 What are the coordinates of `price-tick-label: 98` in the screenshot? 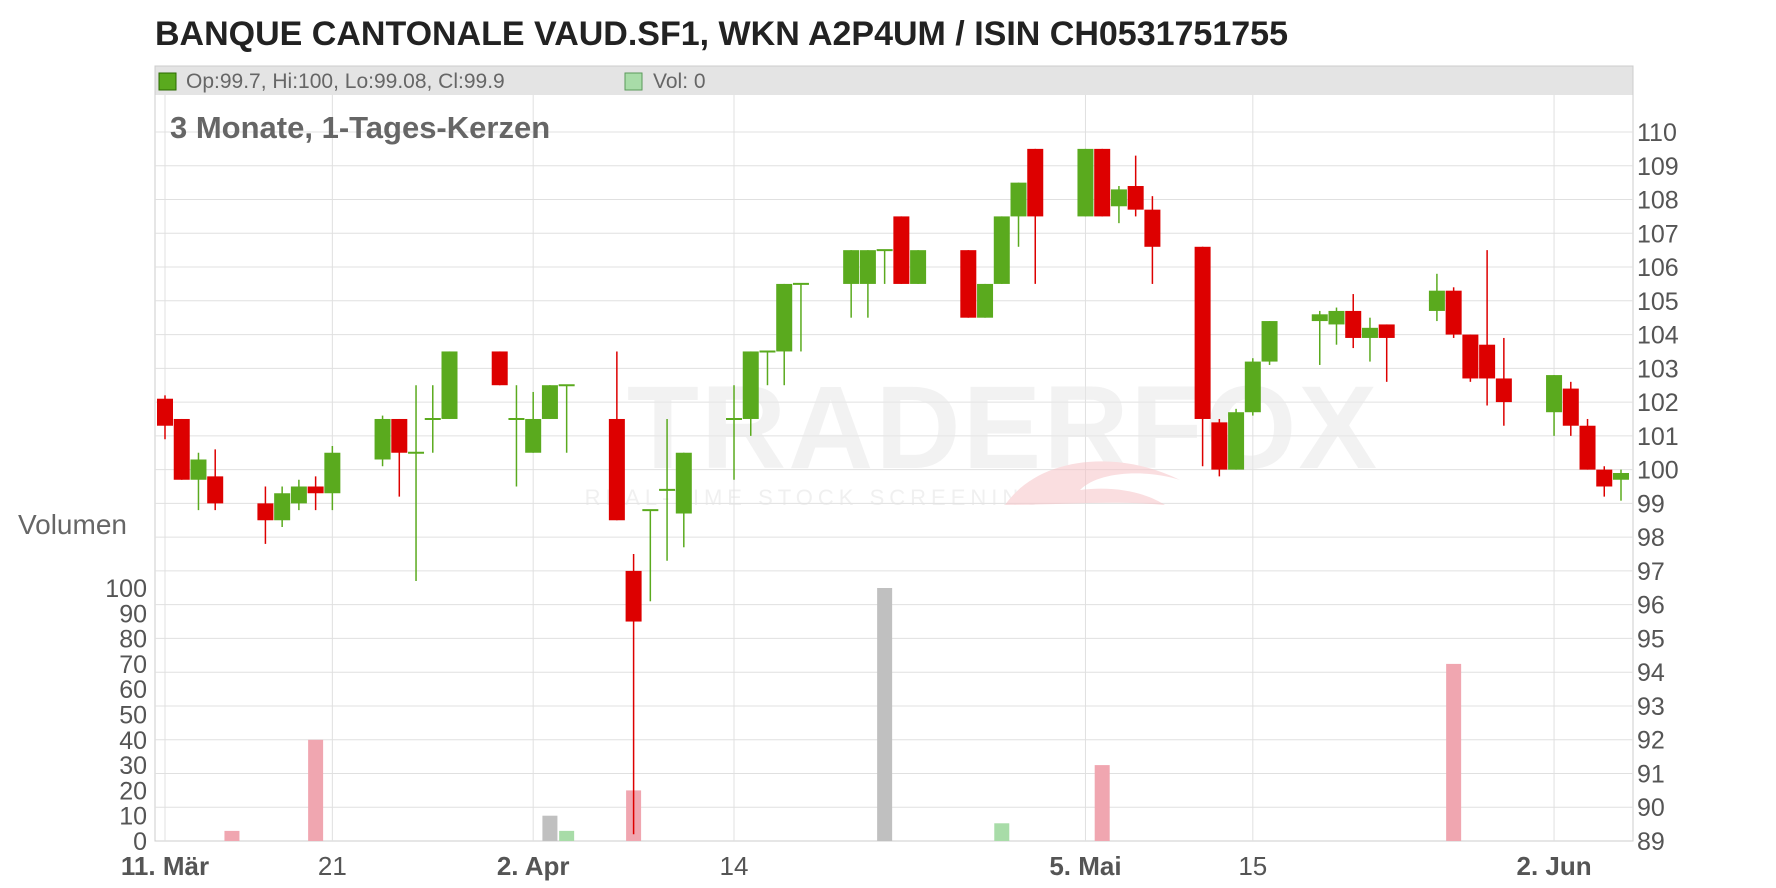 It's located at (1651, 538).